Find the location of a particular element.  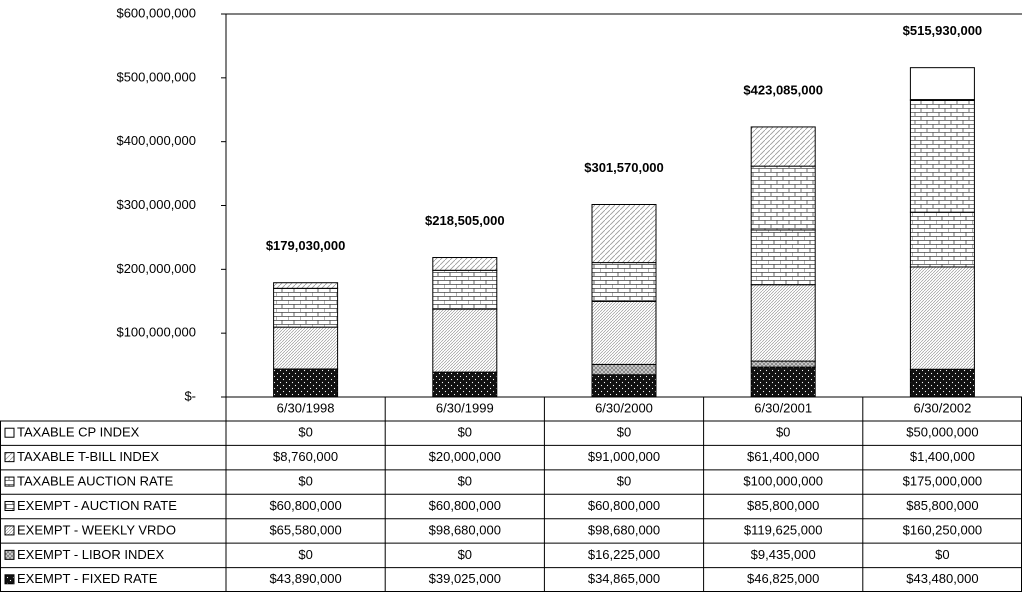

table-cell: $91,000,000 is located at coordinates (624, 456).